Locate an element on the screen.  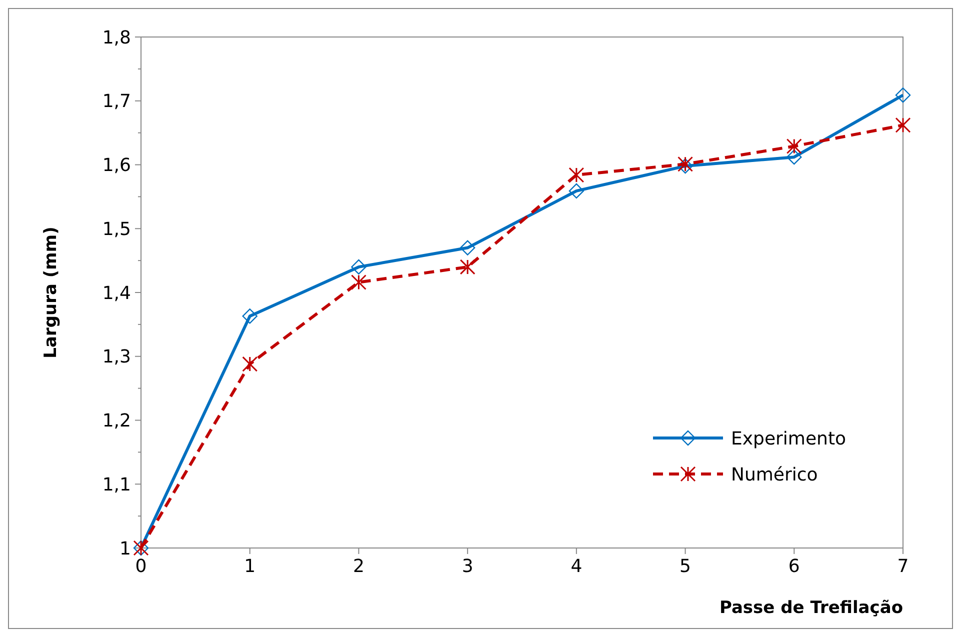
x-tick-label: 7 is located at coordinates (903, 566).